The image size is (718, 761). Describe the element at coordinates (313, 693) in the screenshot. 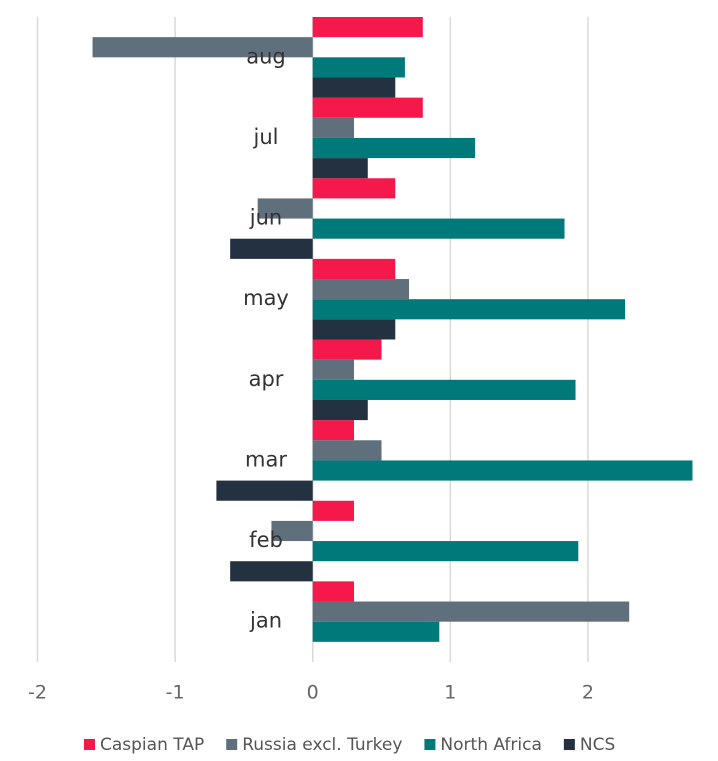

I see `x-tick-label: 0` at that location.